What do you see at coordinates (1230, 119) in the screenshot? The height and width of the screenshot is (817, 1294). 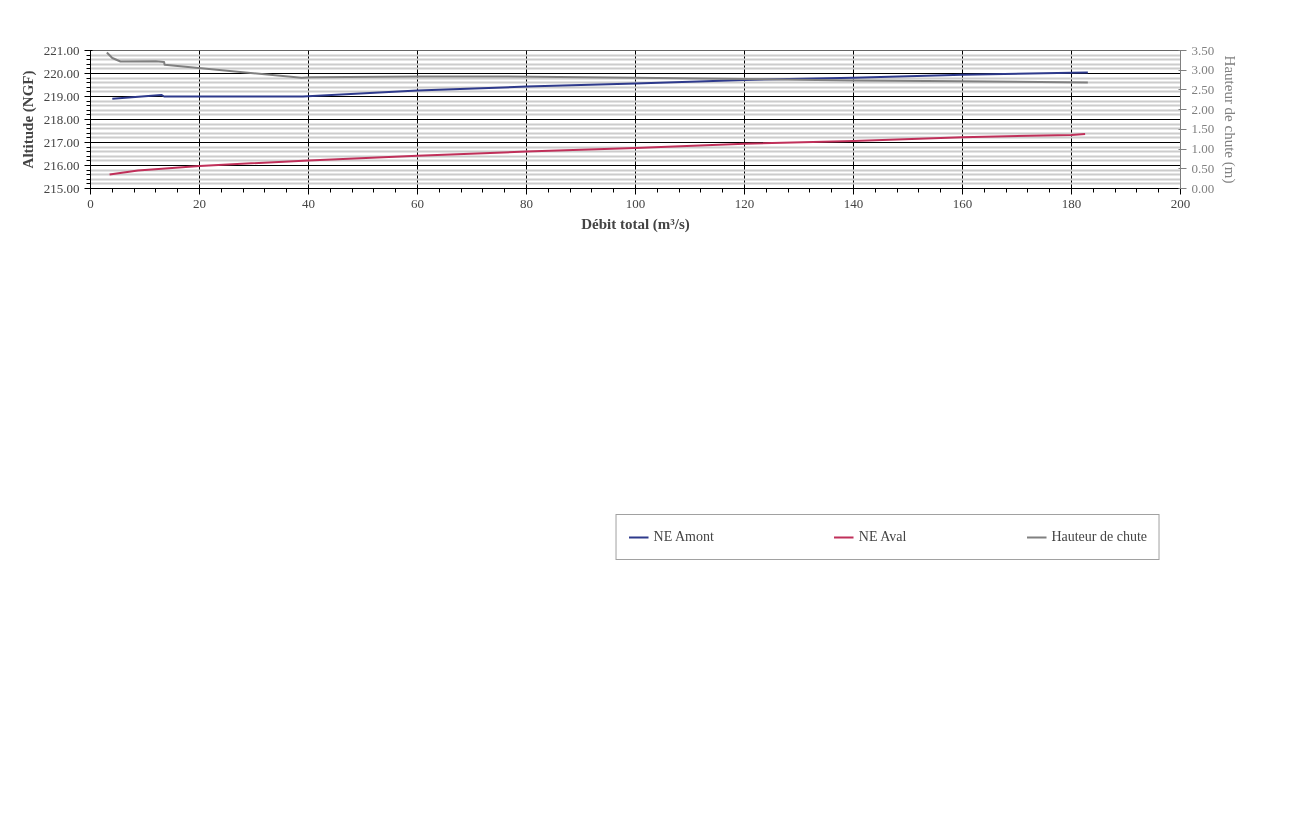 I see `y2-axis-title: Hauteur de chute (m)` at bounding box center [1230, 119].